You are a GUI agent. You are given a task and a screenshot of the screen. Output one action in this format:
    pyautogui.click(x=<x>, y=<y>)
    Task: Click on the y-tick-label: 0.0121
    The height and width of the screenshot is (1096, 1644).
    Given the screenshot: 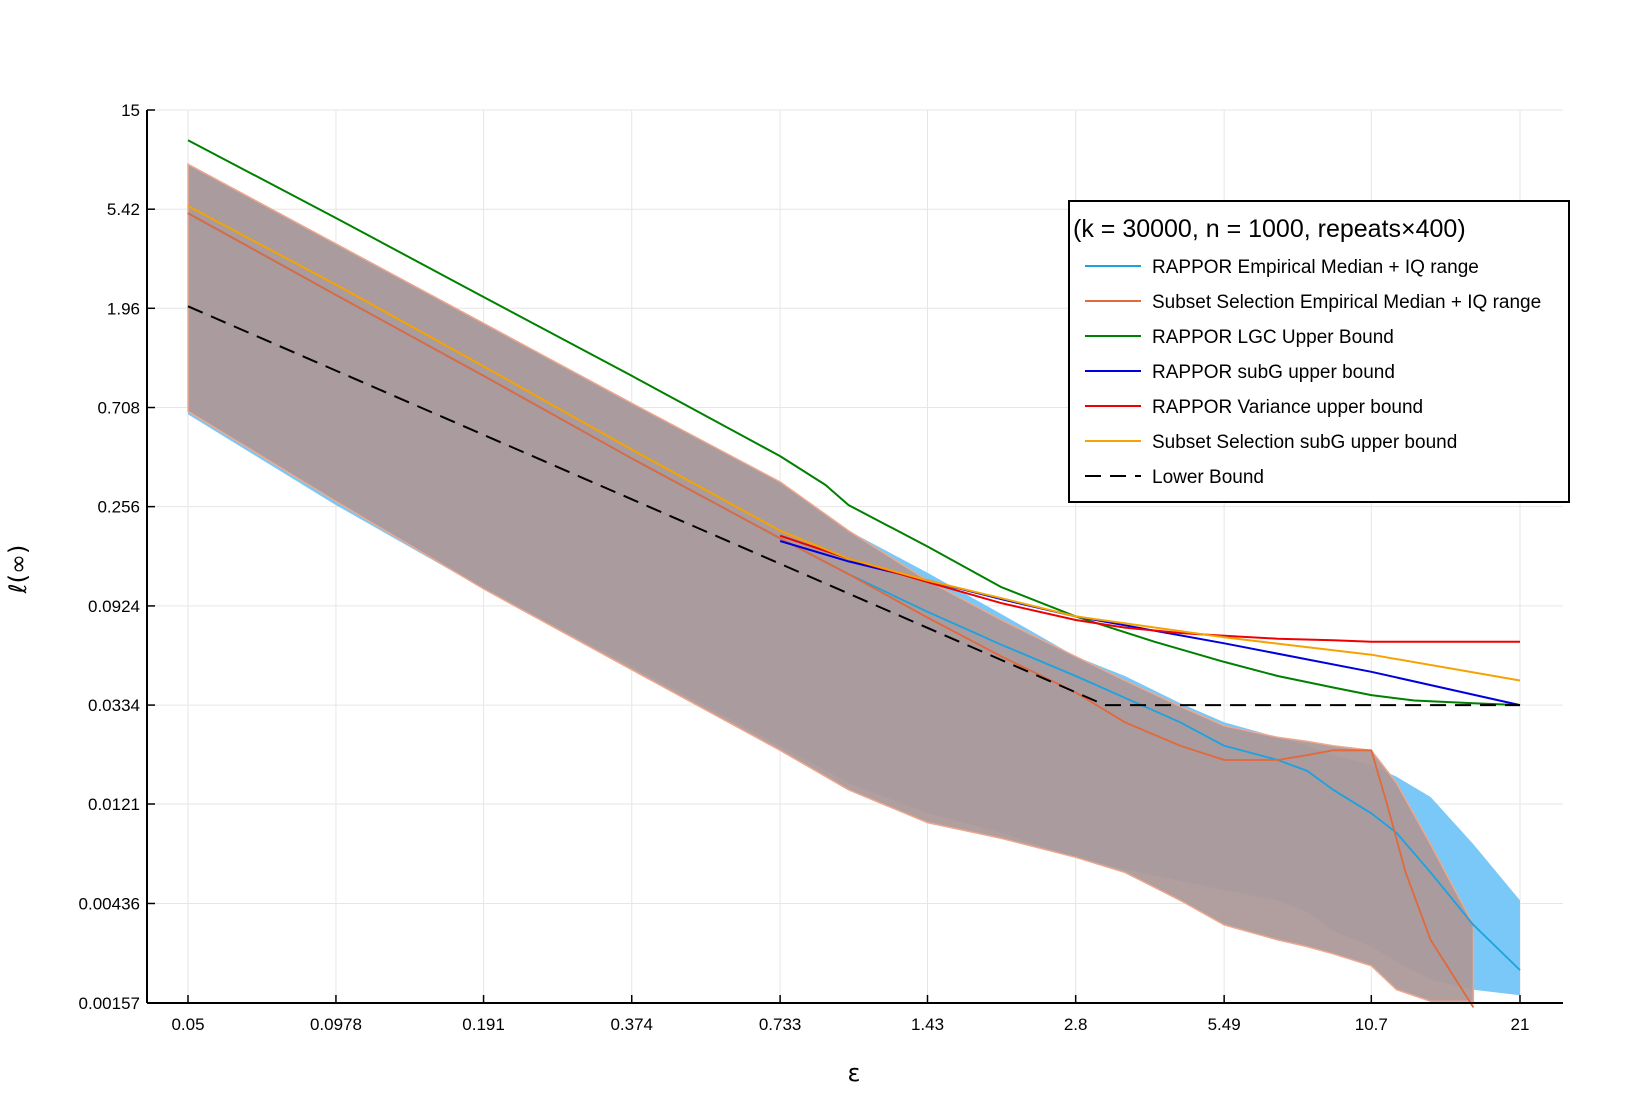 What is the action you would take?
    pyautogui.click(x=114, y=804)
    